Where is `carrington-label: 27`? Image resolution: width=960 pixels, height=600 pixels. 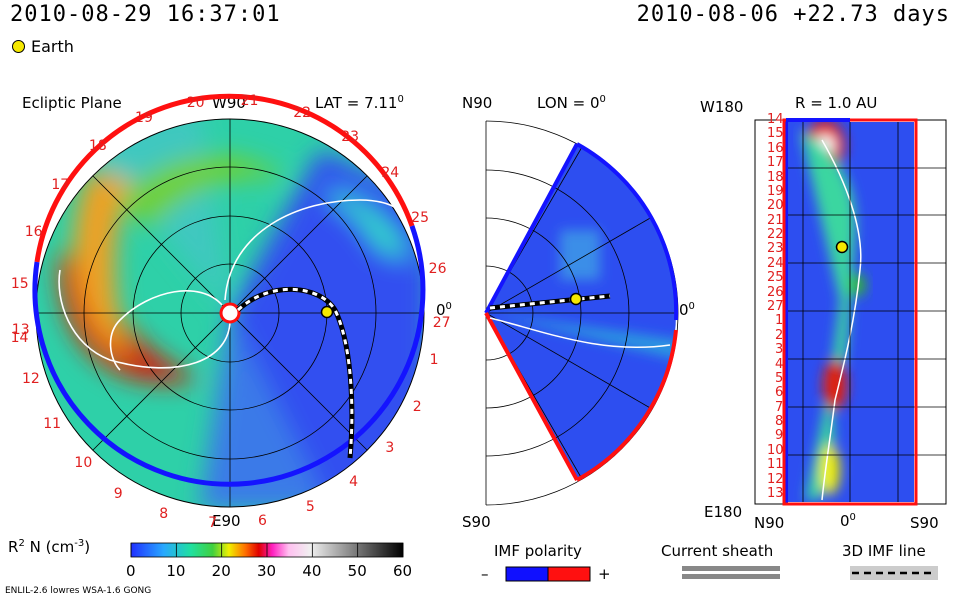 carrington-label: 27 is located at coordinates (441, 323).